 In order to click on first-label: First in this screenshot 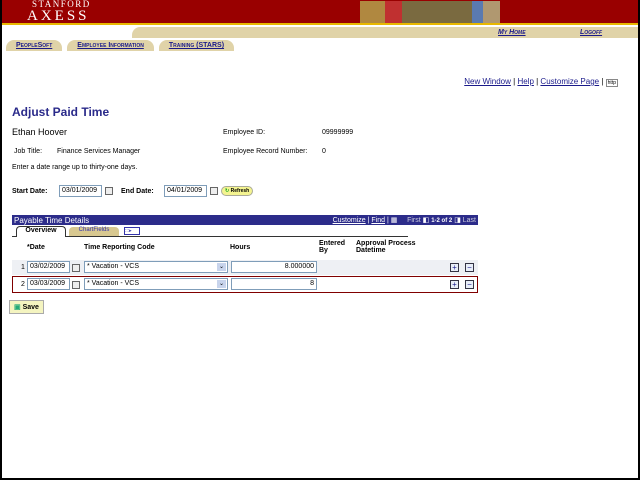, I will do `click(414, 220)`.